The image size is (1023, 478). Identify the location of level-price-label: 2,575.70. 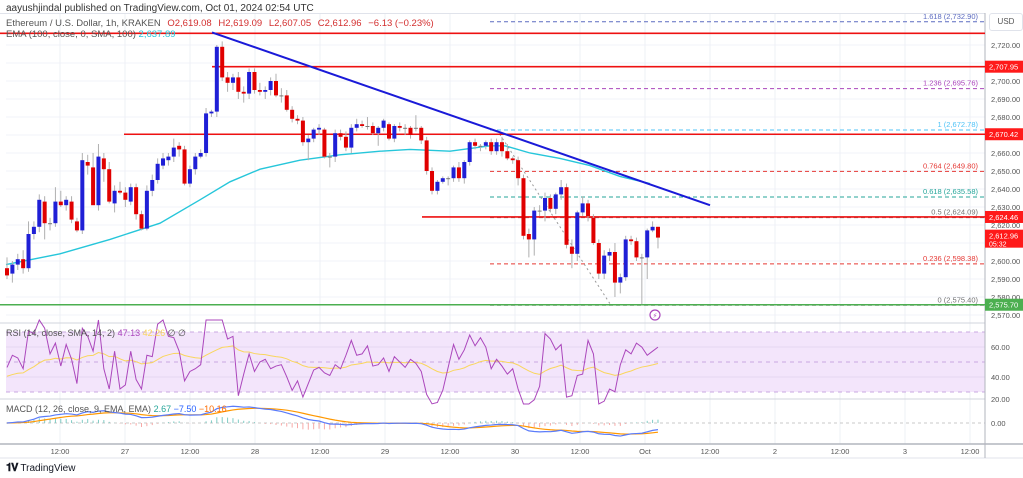
(1003, 305).